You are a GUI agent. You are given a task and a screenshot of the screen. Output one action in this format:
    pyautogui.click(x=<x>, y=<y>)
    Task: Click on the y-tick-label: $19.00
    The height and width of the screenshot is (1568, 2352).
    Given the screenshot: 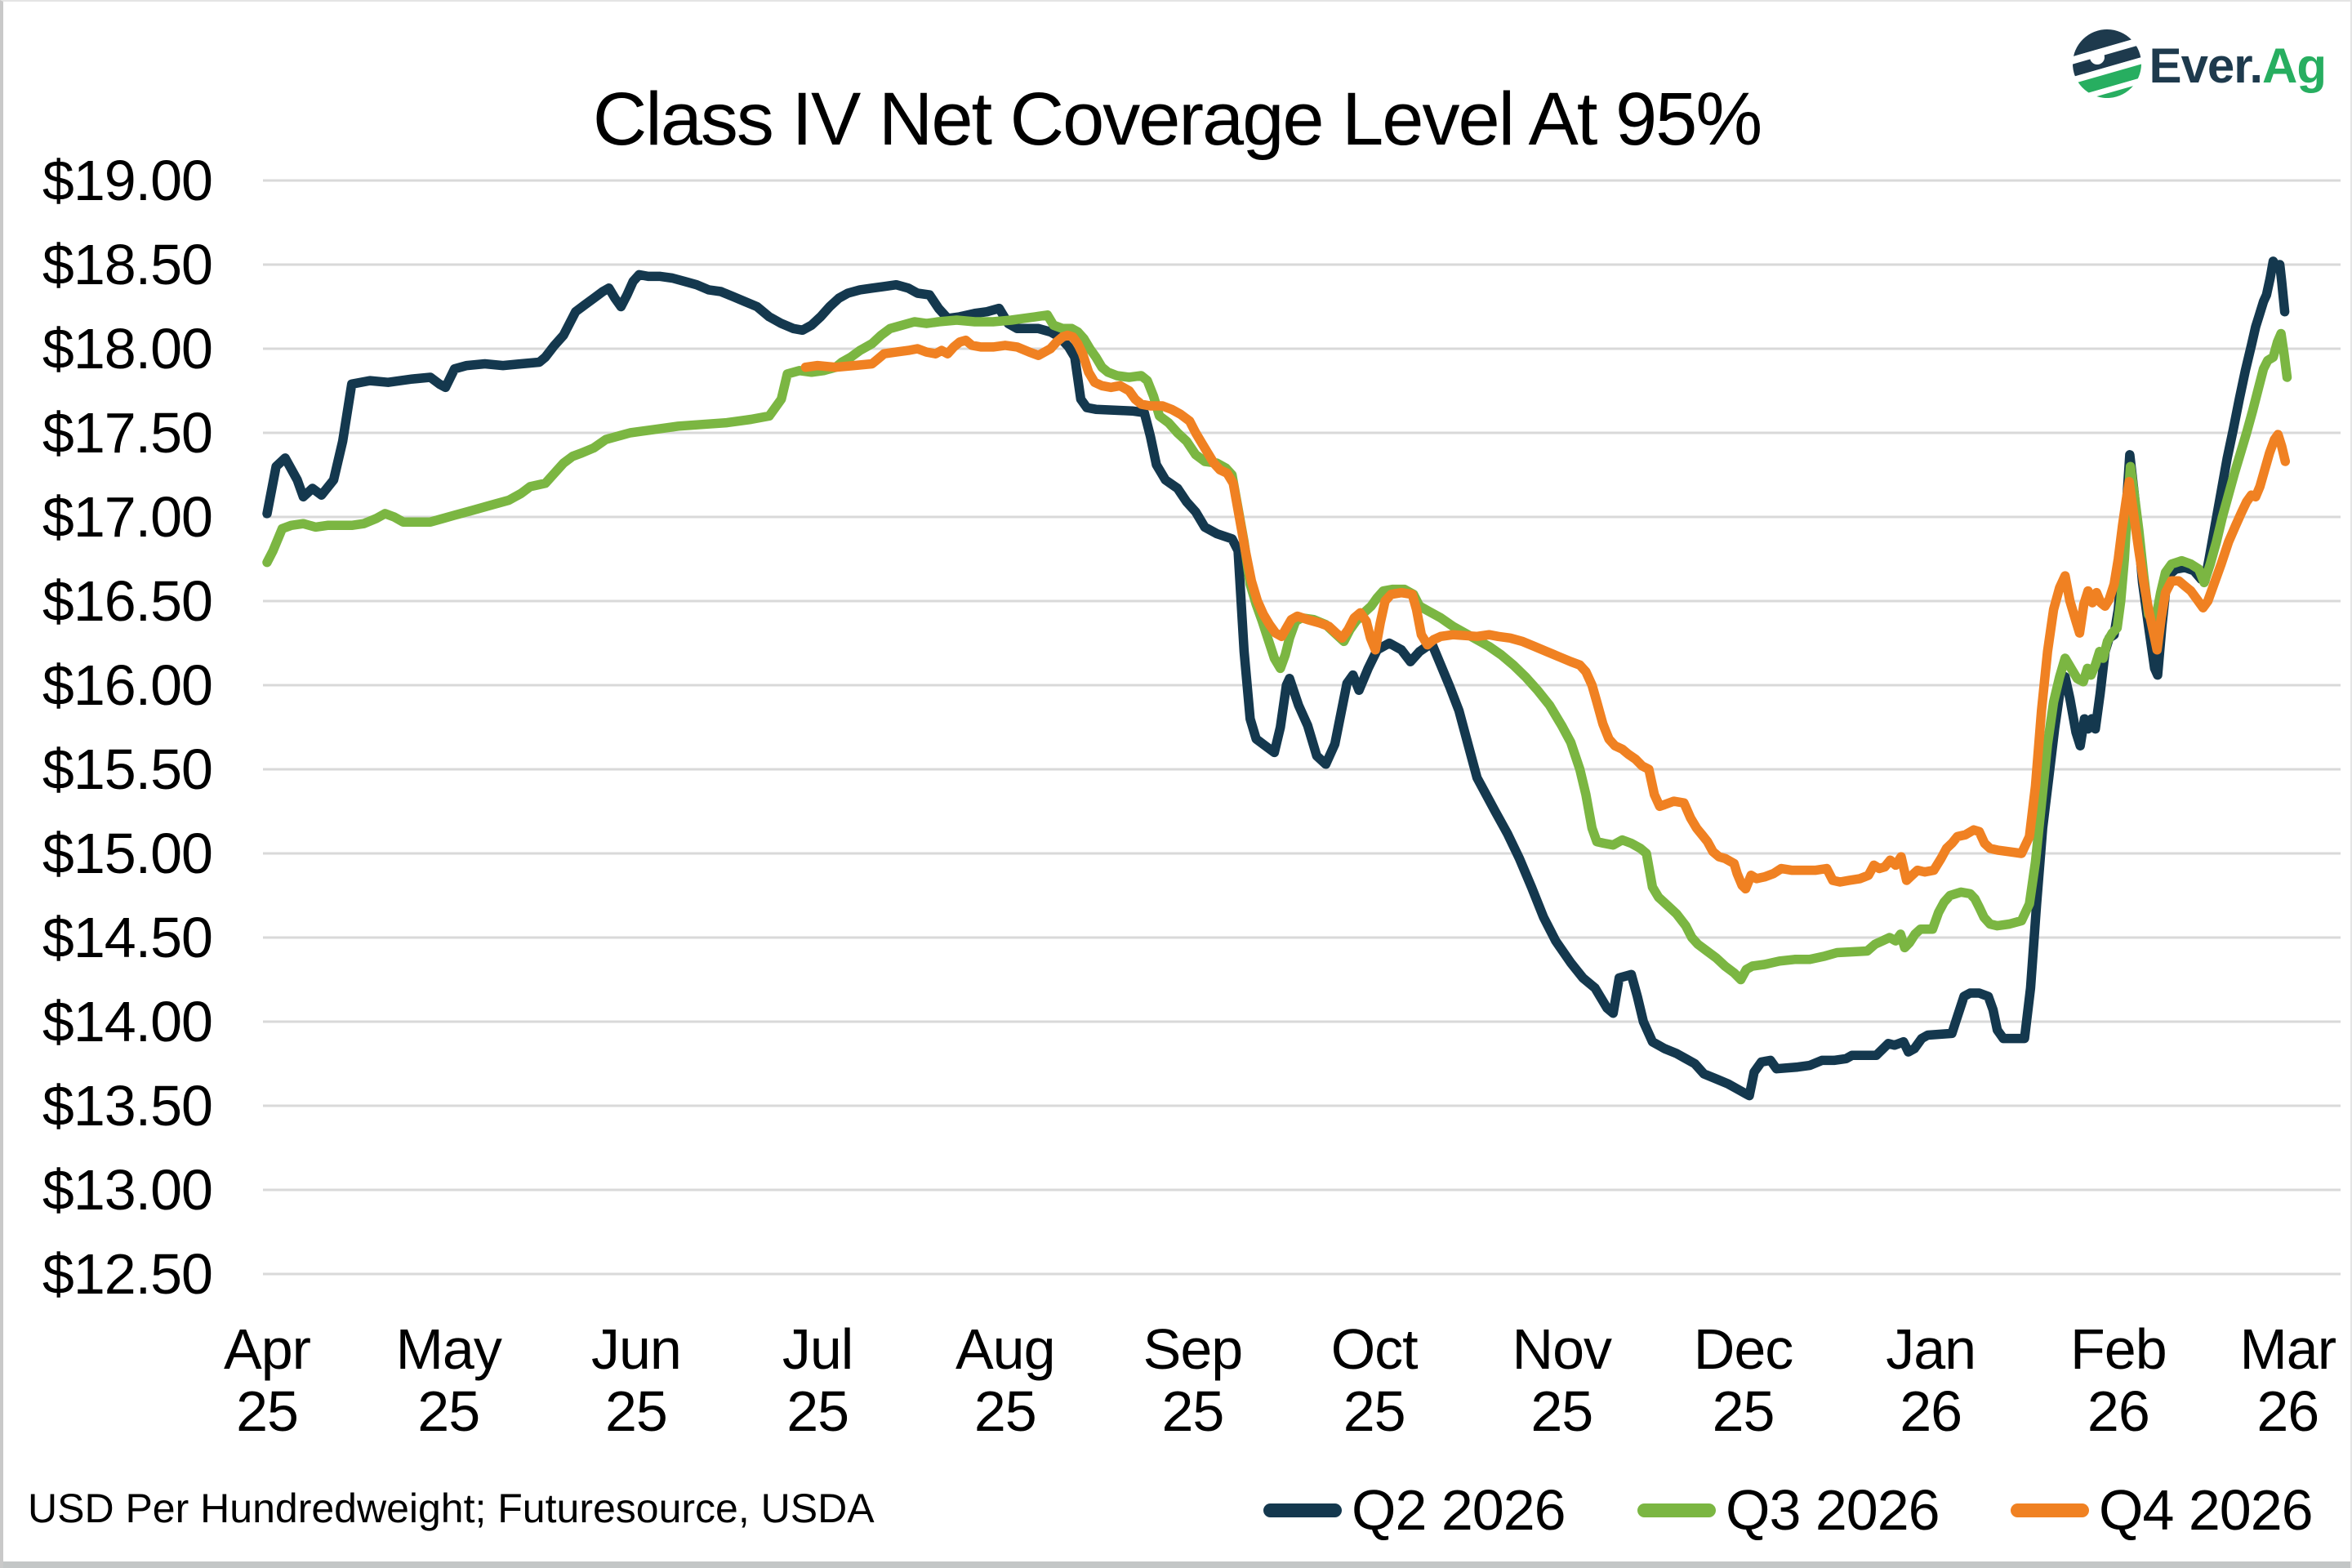 What is the action you would take?
    pyautogui.click(x=127, y=180)
    